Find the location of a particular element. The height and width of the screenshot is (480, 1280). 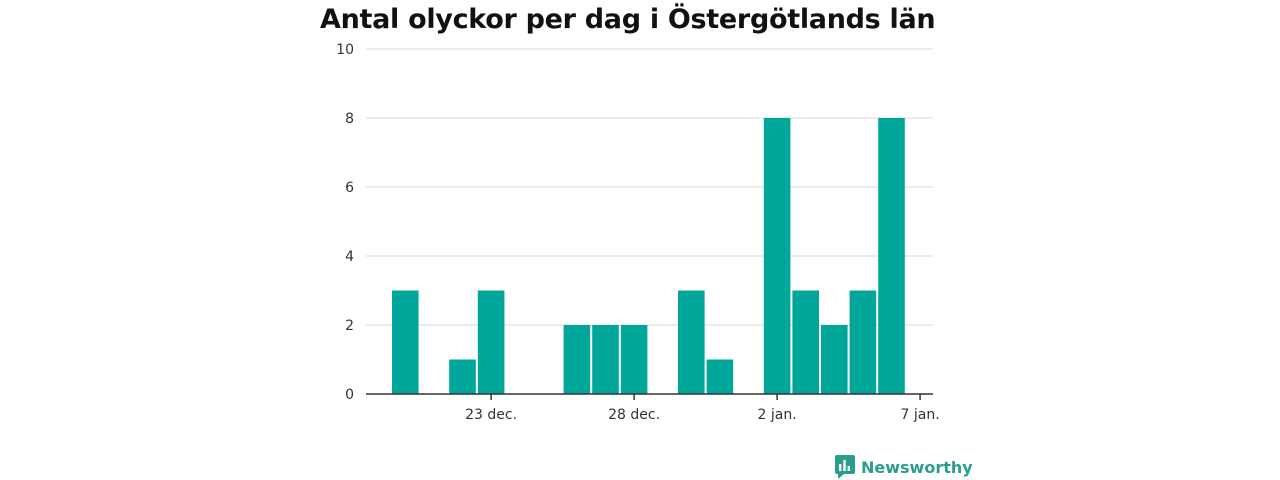

y-tick-label: 4 is located at coordinates (349, 257).